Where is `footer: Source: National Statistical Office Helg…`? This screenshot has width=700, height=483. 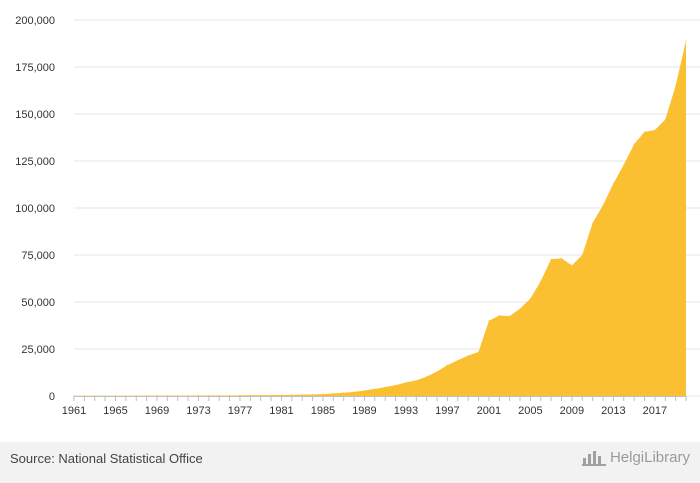 footer: Source: National Statistical Office Helg… is located at coordinates (350, 462).